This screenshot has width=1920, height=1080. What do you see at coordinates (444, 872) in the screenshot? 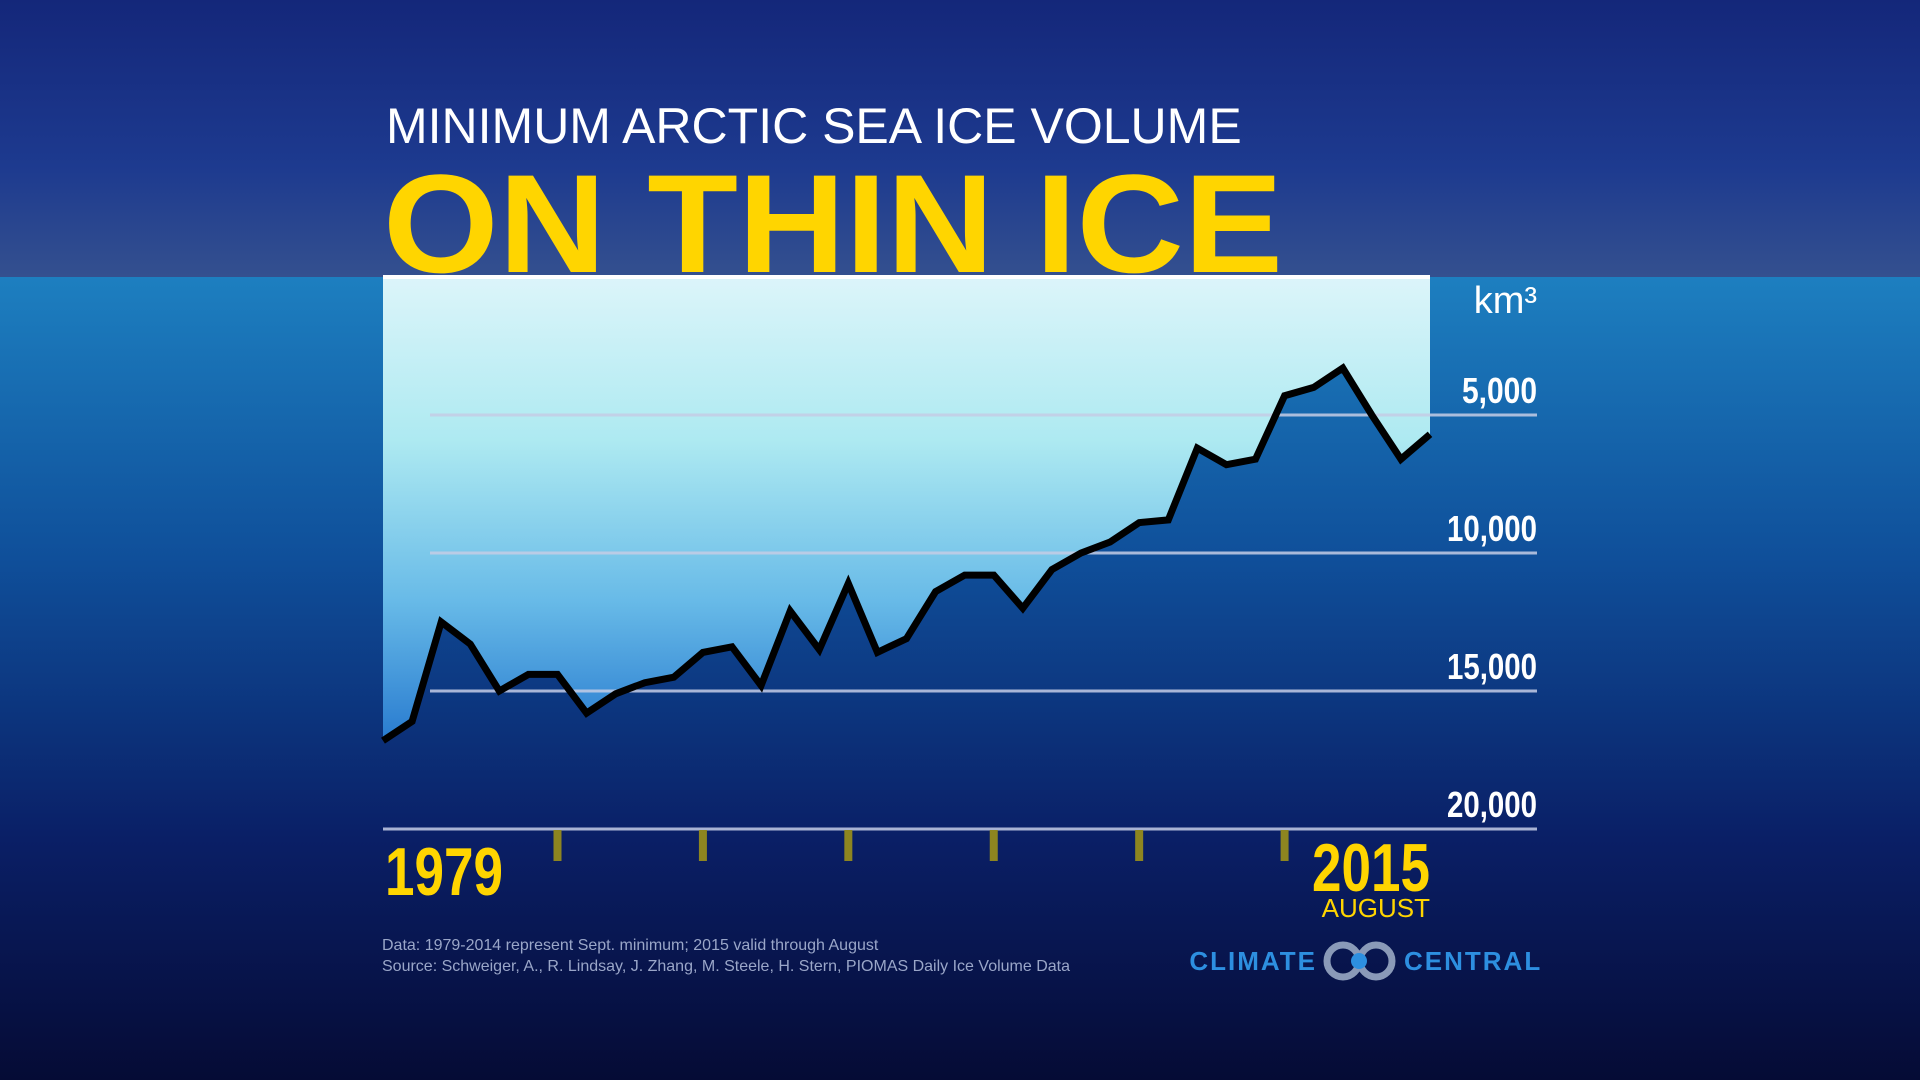
I see `x-tick-label: 1979` at bounding box center [444, 872].